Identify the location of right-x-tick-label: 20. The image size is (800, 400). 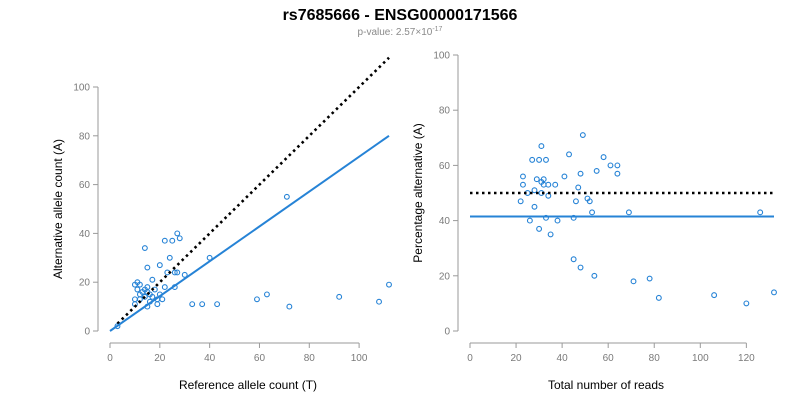
(516, 358).